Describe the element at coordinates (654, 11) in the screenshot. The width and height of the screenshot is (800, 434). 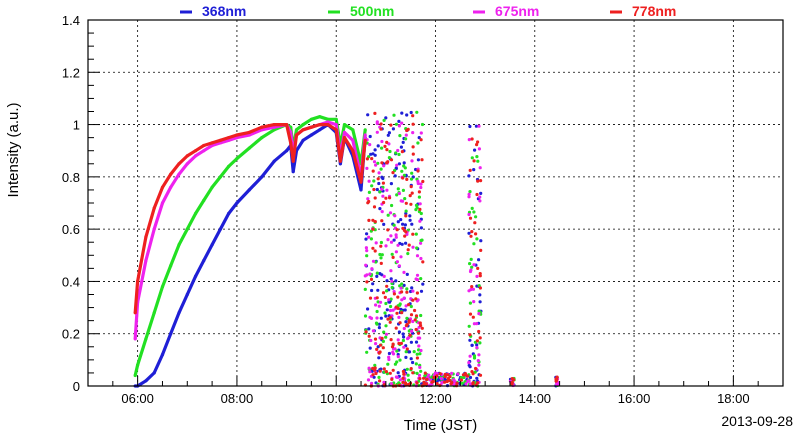
I see `legend-label: 778nm` at that location.